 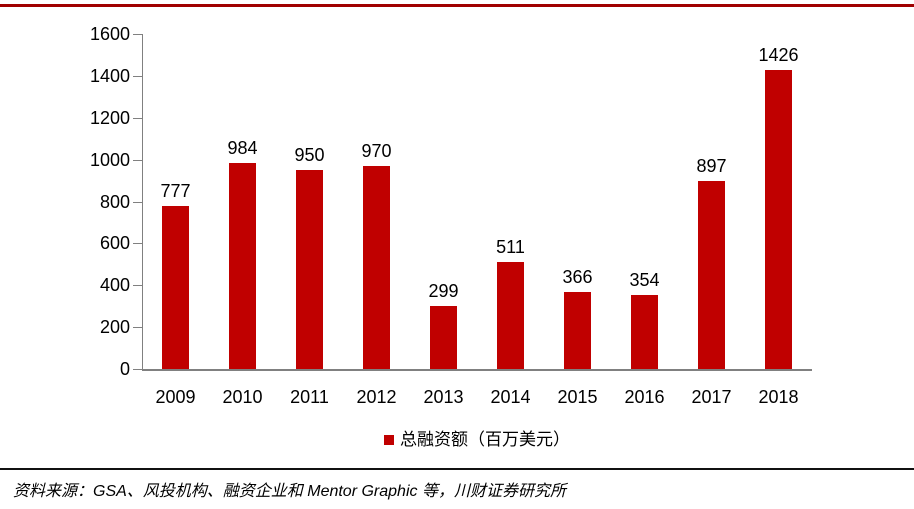 What do you see at coordinates (175, 397) in the screenshot?
I see `x-tick-label-2009: 2009` at bounding box center [175, 397].